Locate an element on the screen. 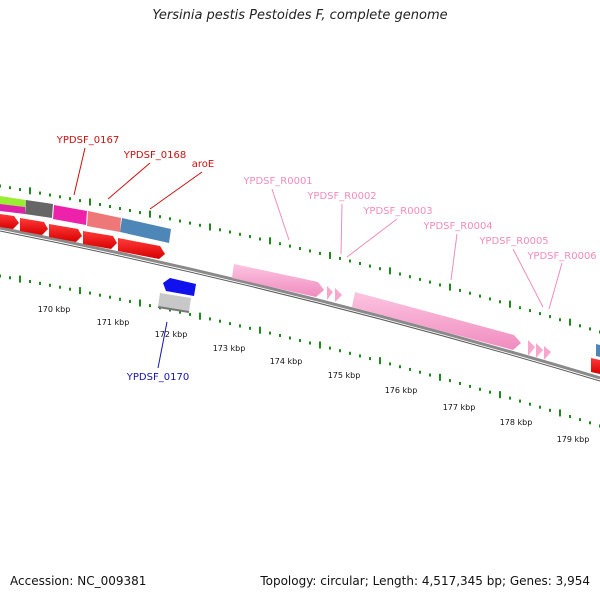 Image resolution: width=600 pixels, height=600 pixels. blue-gene-arrow is located at coordinates (179, 287).